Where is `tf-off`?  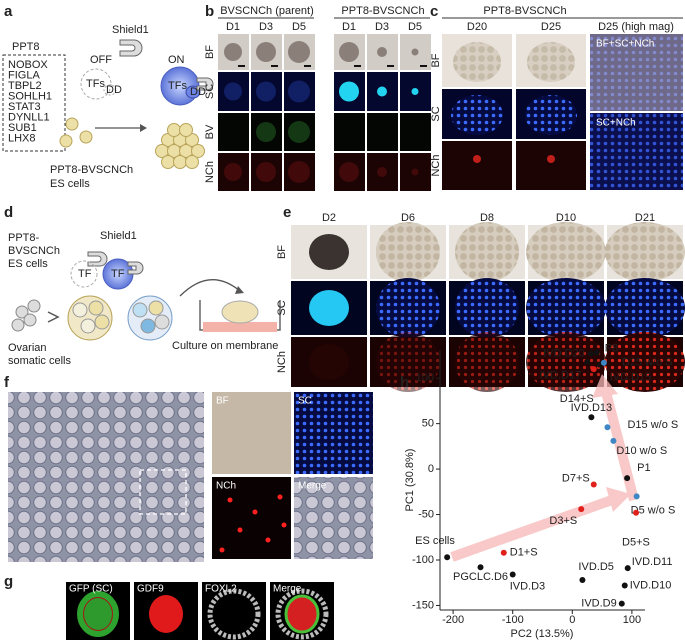
tf-off is located at coordinates (96, 84).